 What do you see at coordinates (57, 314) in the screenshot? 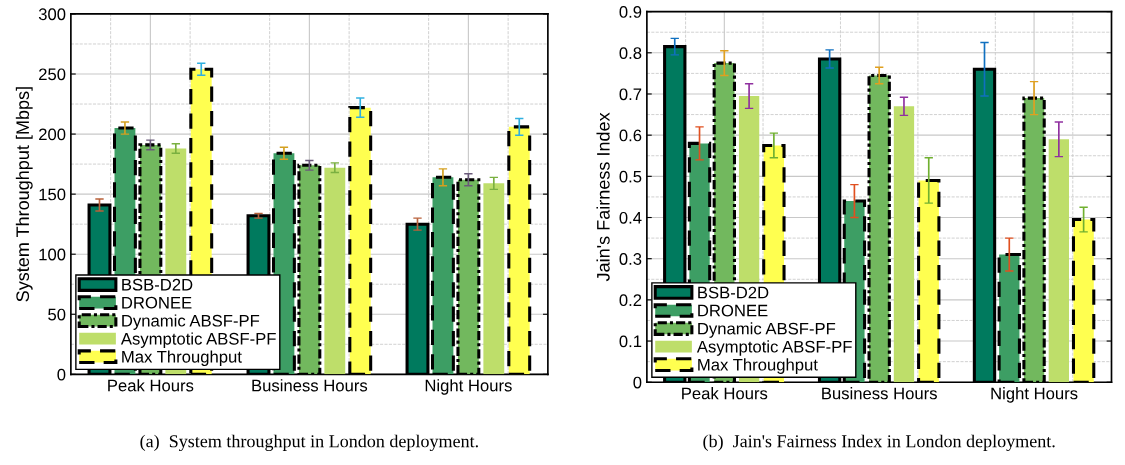
I see `y-tick-label: 50` at bounding box center [57, 314].